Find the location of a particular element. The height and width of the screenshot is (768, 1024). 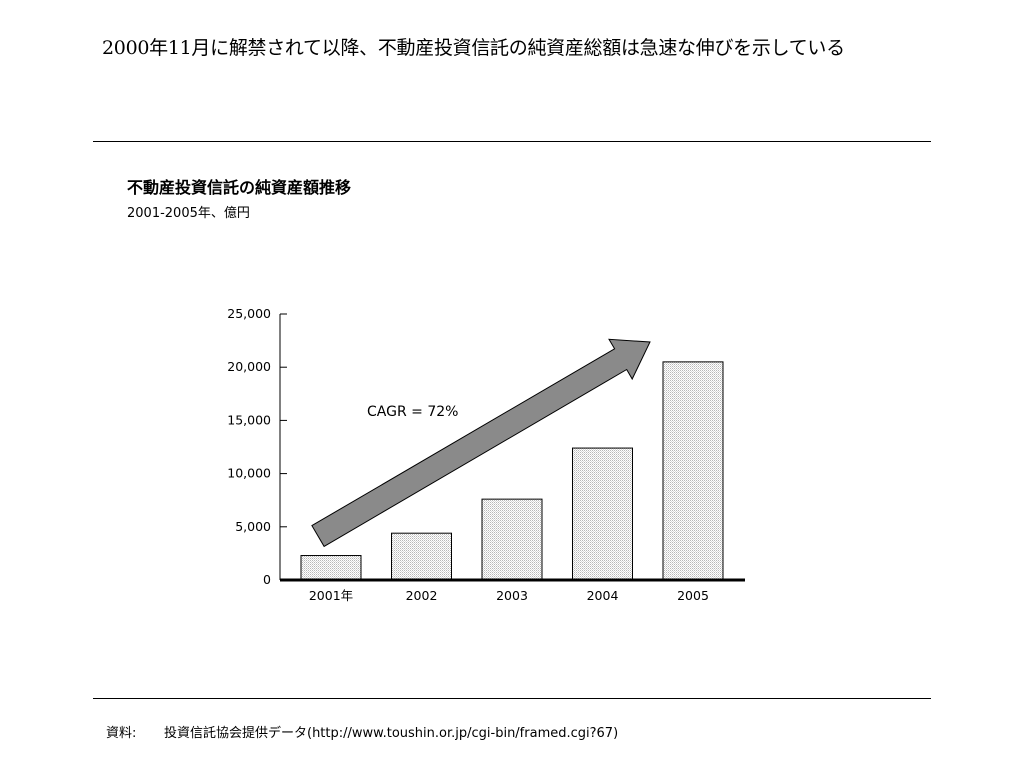

bottom-divider is located at coordinates (512, 698).